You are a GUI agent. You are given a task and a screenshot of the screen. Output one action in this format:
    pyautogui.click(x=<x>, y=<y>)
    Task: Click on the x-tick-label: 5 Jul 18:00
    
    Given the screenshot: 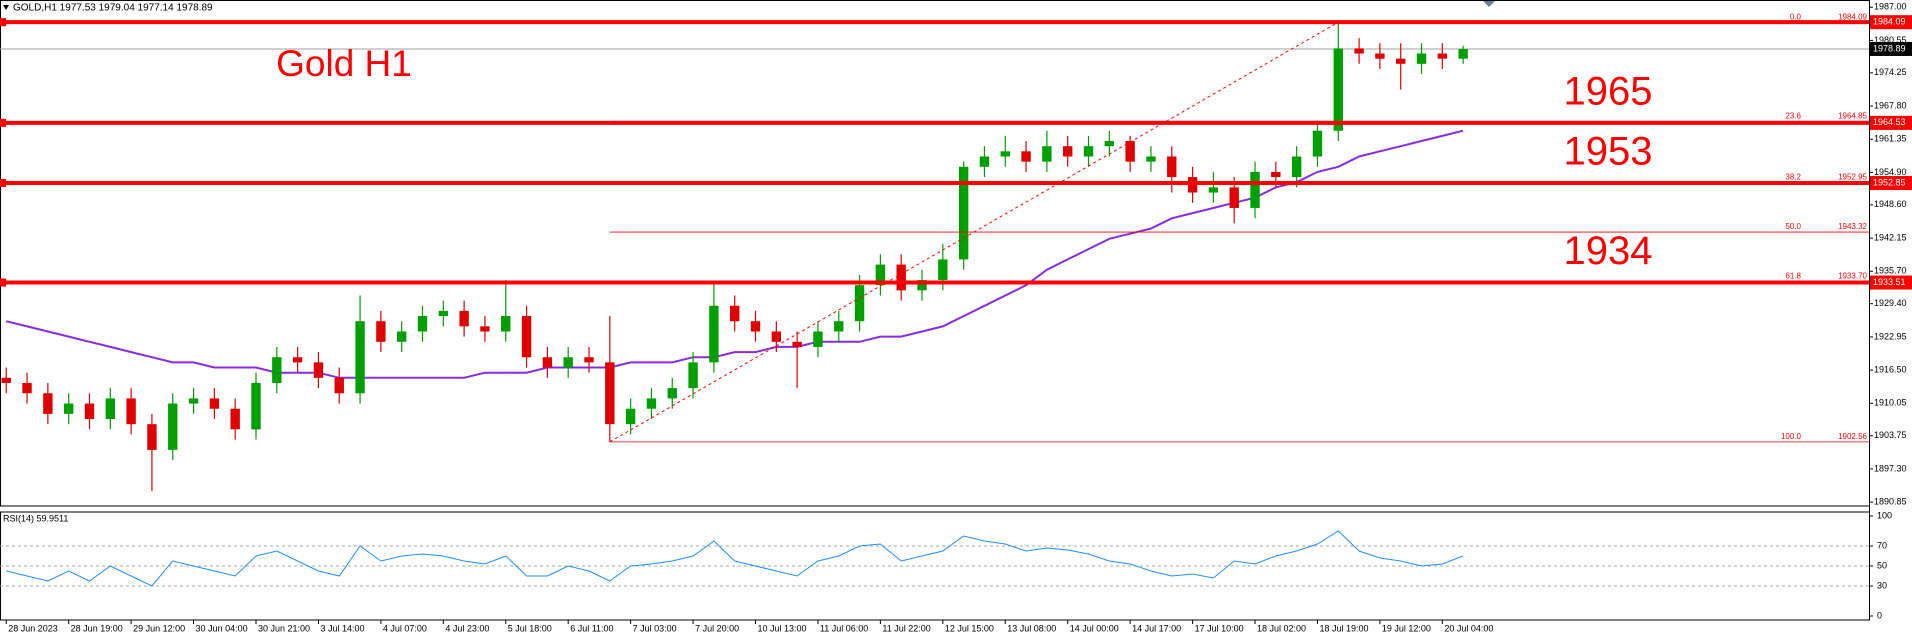 What is the action you would take?
    pyautogui.click(x=530, y=628)
    